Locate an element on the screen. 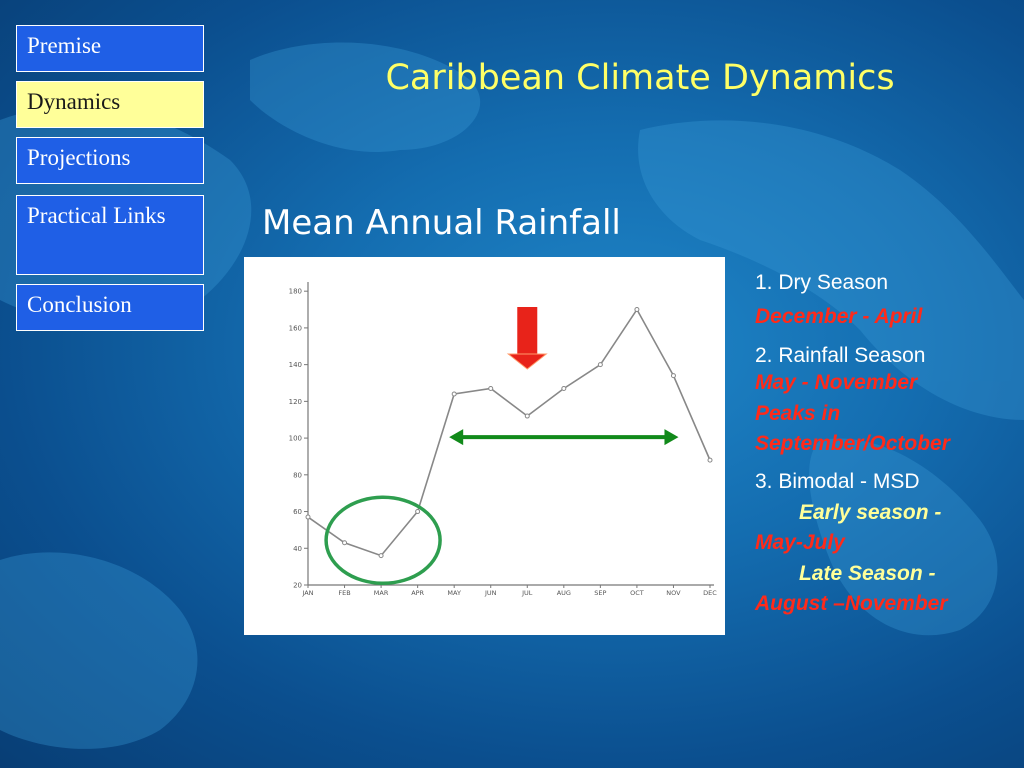 The image size is (1024, 768). x-tick-label: AUG is located at coordinates (564, 593).